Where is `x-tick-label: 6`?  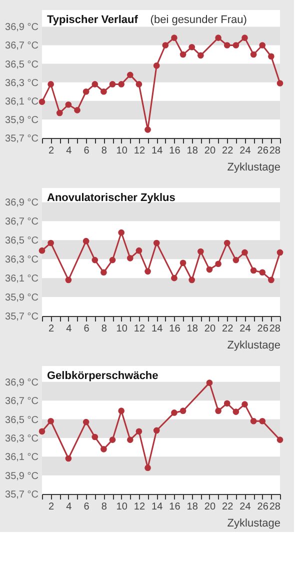
x-tick-label: 6 is located at coordinates (87, 329).